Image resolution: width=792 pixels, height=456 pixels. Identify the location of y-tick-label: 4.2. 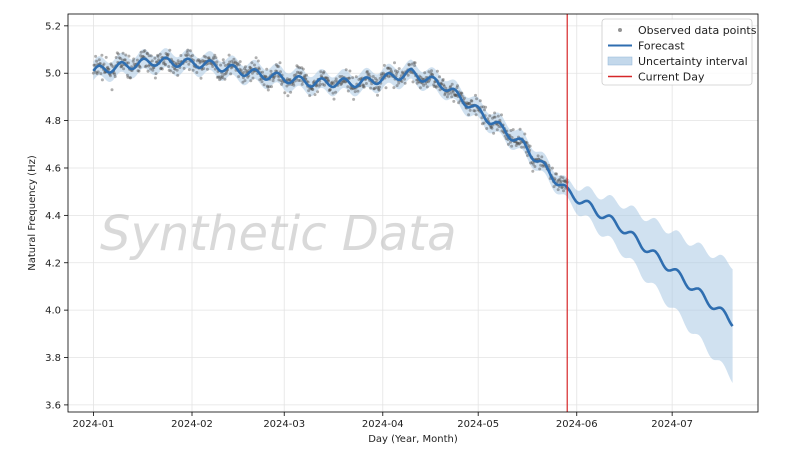
(53, 263).